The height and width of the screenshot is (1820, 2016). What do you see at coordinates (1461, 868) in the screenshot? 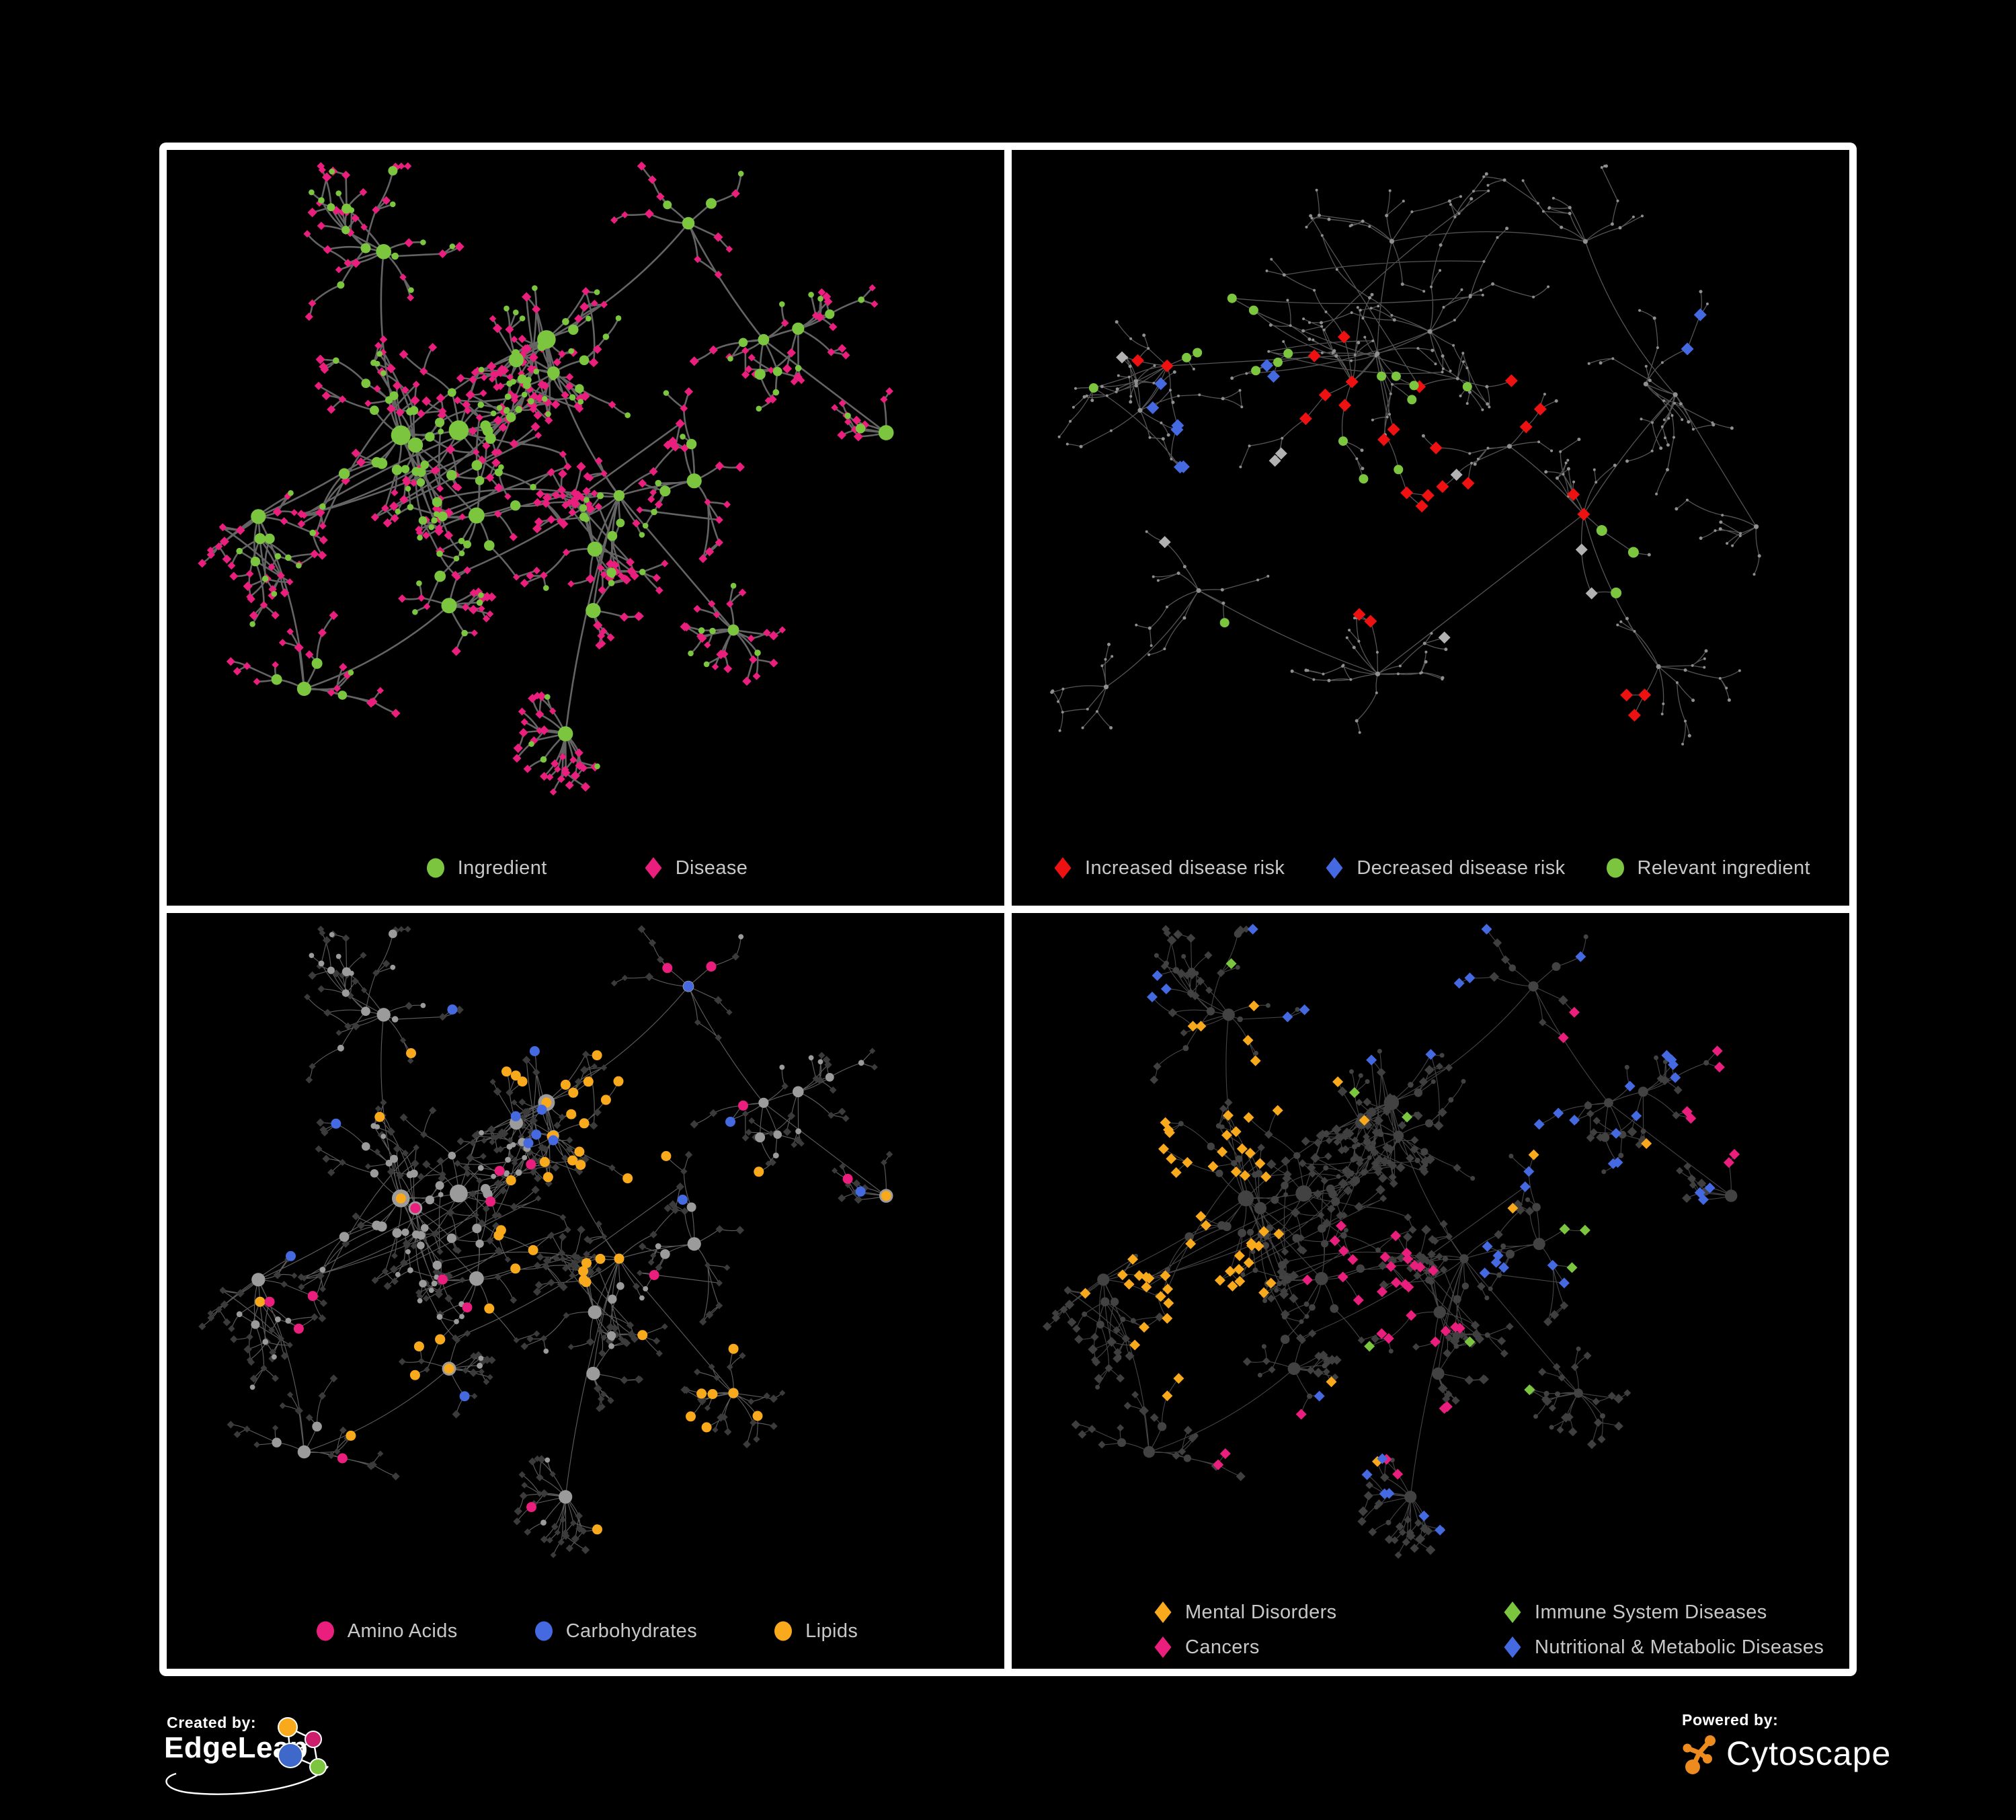
I see `legend-label: Decreased disease risk` at bounding box center [1461, 868].